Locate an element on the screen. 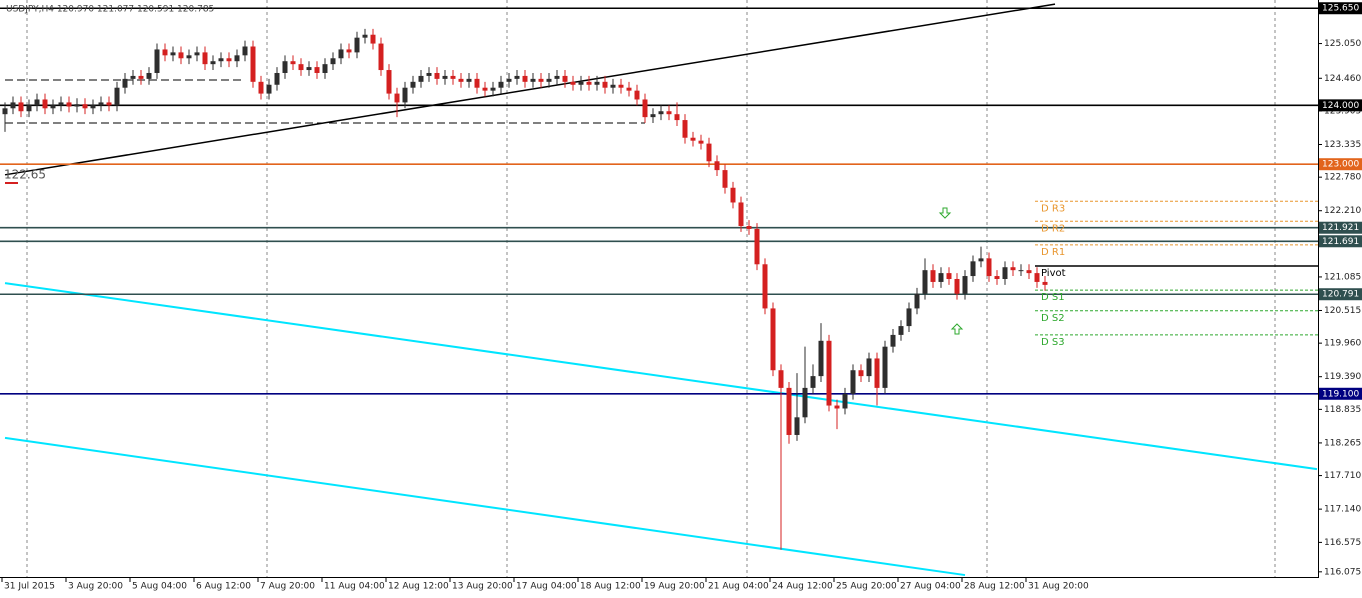  level-label: 119.100 is located at coordinates (1340, 394).